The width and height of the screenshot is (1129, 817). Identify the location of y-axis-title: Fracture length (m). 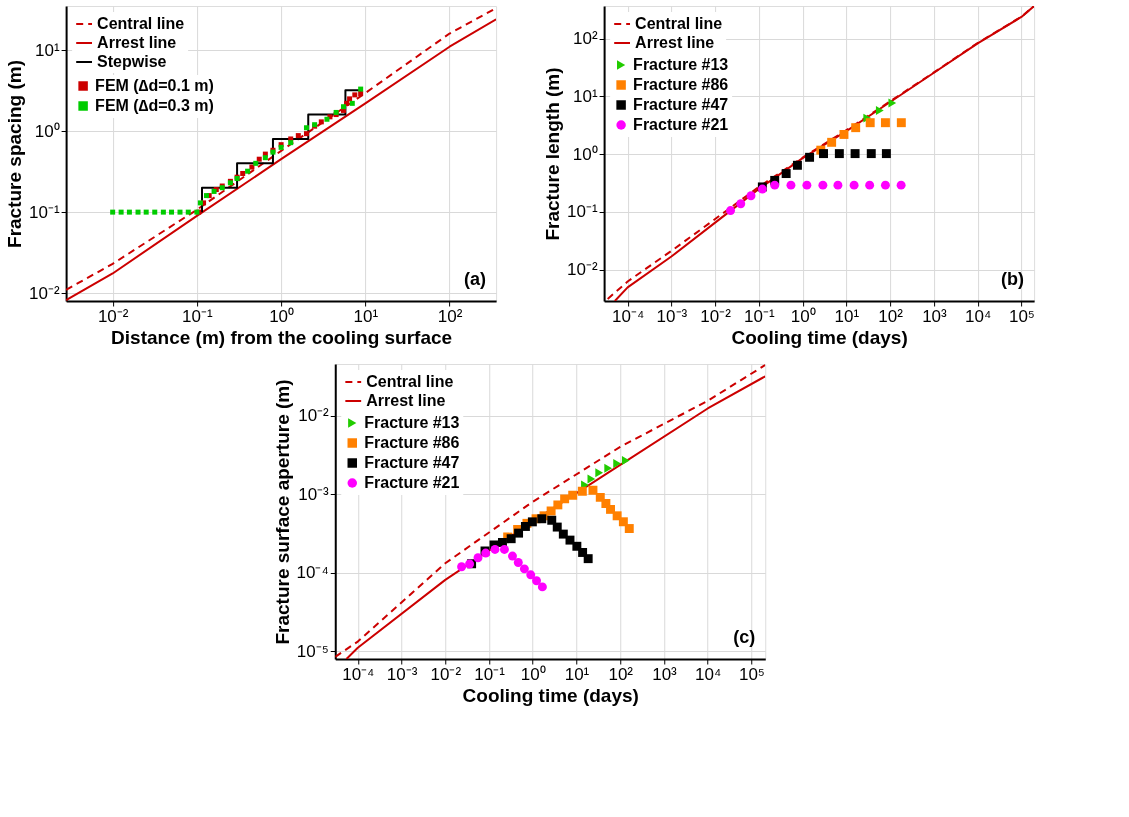
(553, 154).